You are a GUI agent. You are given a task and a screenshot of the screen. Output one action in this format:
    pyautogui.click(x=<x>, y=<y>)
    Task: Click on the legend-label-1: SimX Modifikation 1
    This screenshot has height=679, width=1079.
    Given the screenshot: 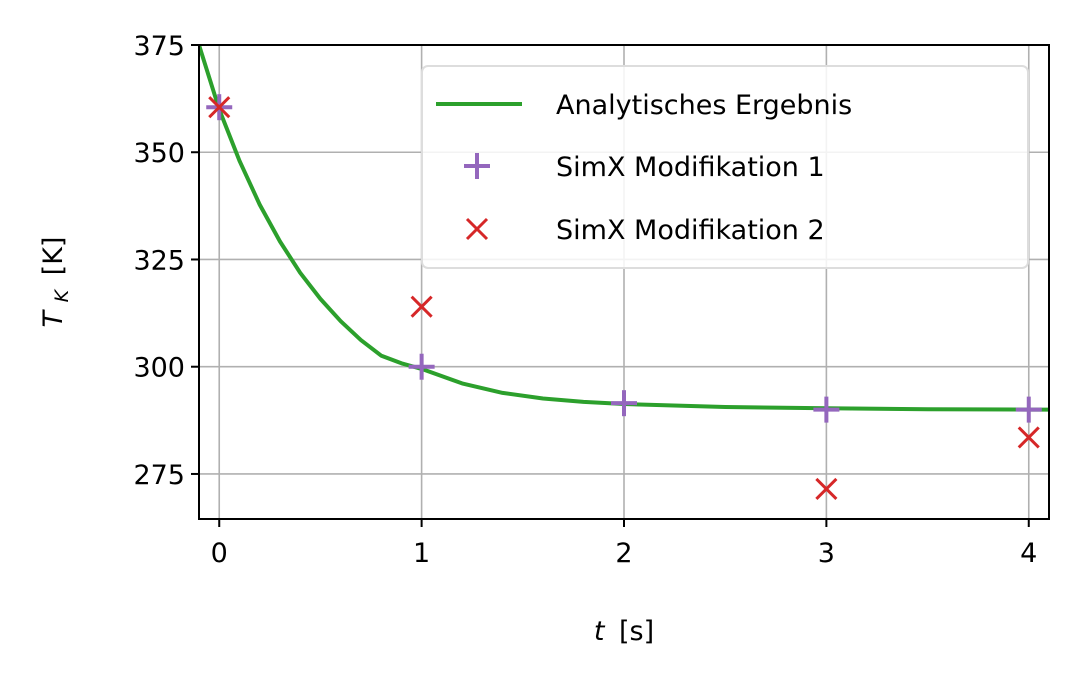 What is the action you would take?
    pyautogui.click(x=690, y=167)
    